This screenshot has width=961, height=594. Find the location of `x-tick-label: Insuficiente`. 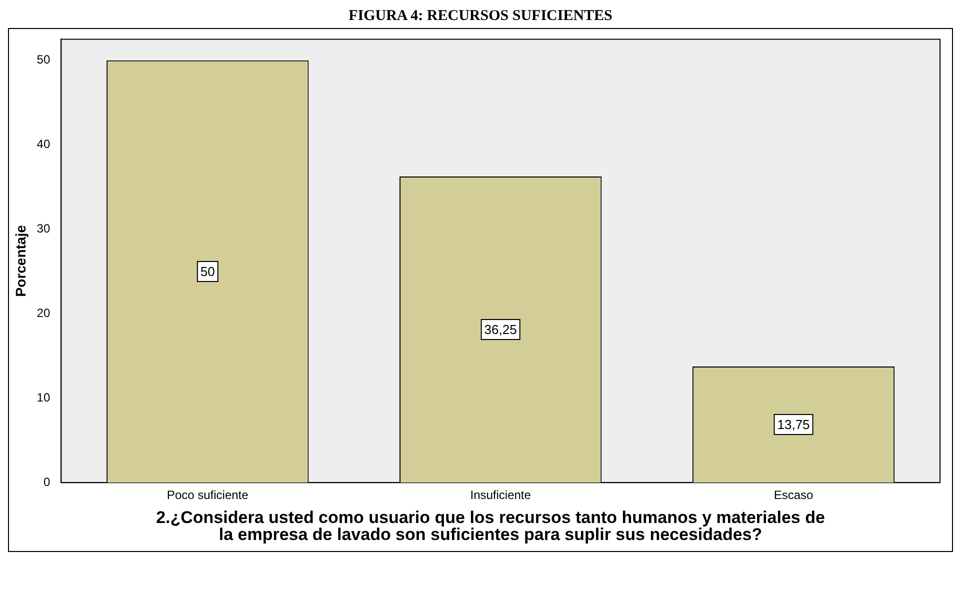

x-tick-label: Insuficiente is located at coordinates (501, 495).